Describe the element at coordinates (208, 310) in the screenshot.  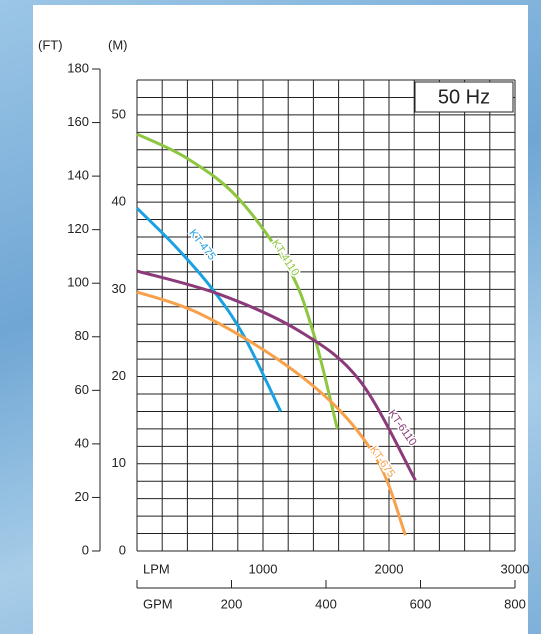
I see `curve` at that location.